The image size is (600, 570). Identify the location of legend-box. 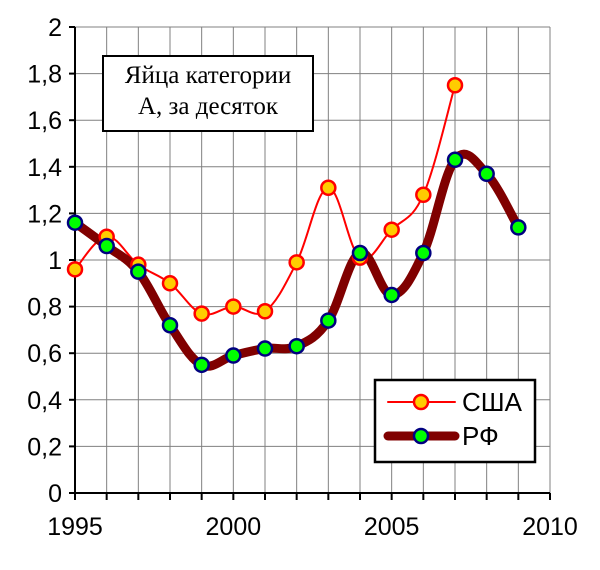
(455, 421).